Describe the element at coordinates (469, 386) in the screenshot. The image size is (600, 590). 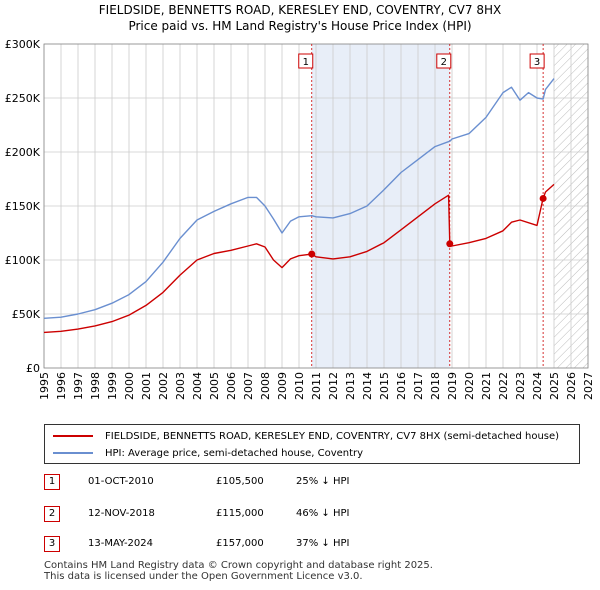
I see `x-tick-label: 2020` at that location.